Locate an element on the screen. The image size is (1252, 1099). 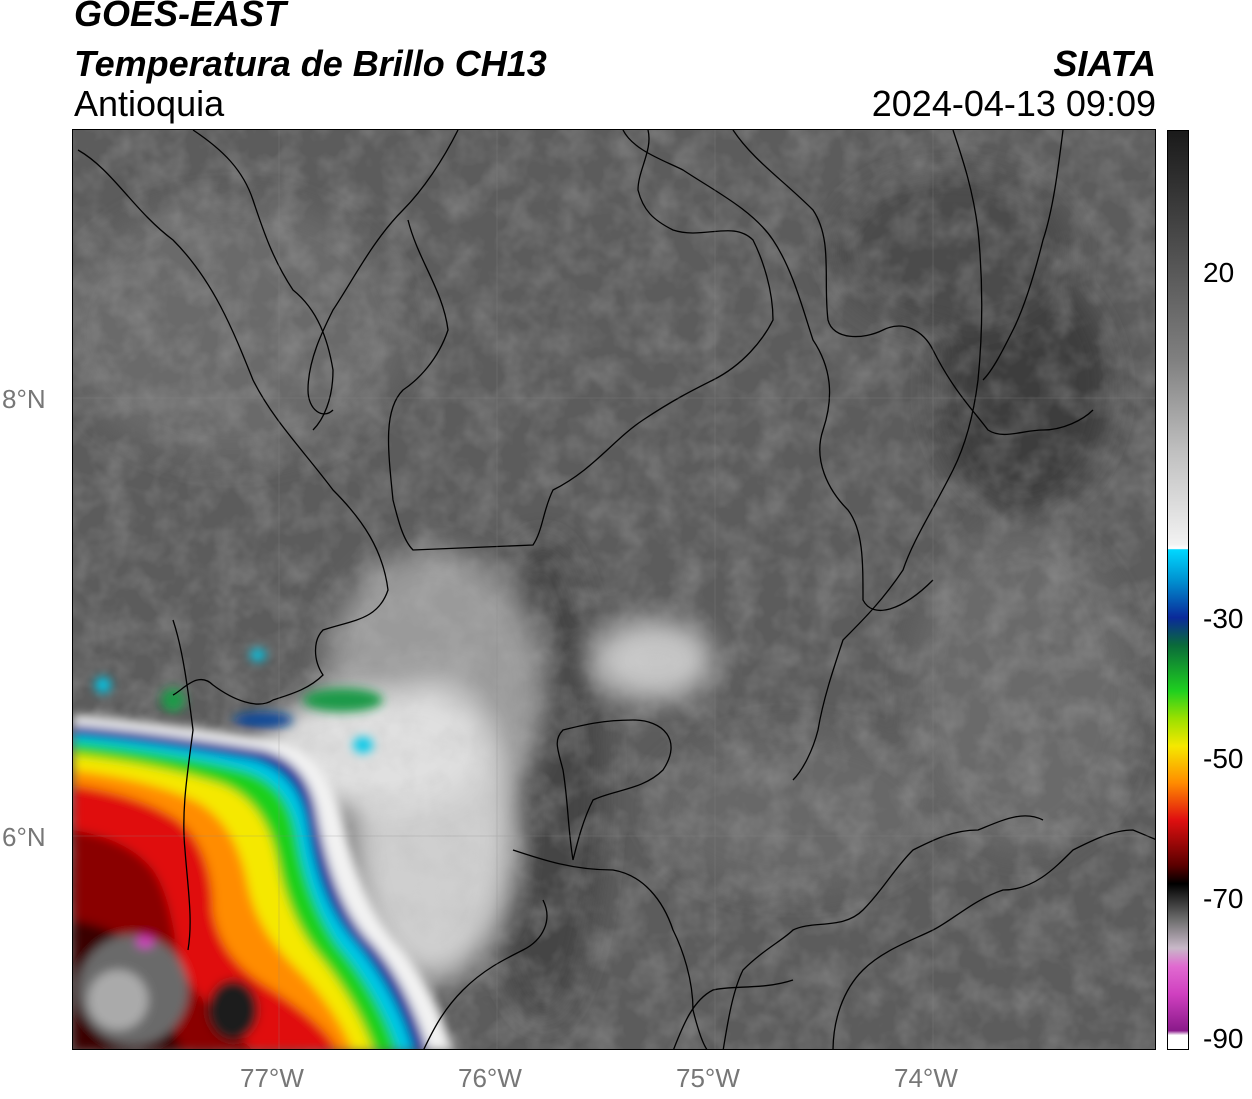
product-title: Temperatura de Brillo CH13 is located at coordinates (310, 63).